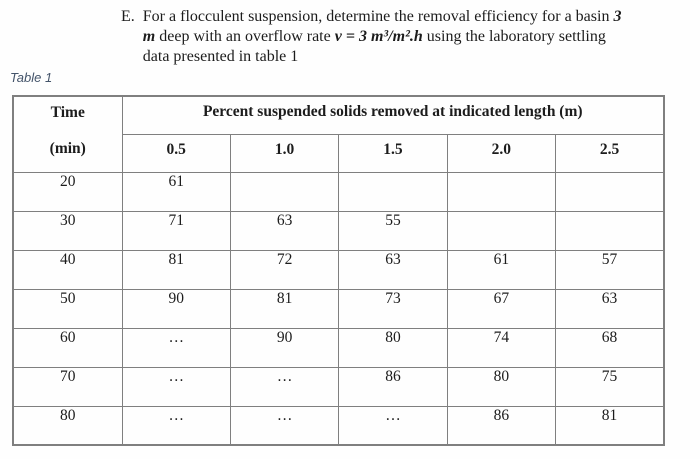 The image size is (700, 459). What do you see at coordinates (128, 16) in the screenshot?
I see `problem-label: E.` at bounding box center [128, 16].